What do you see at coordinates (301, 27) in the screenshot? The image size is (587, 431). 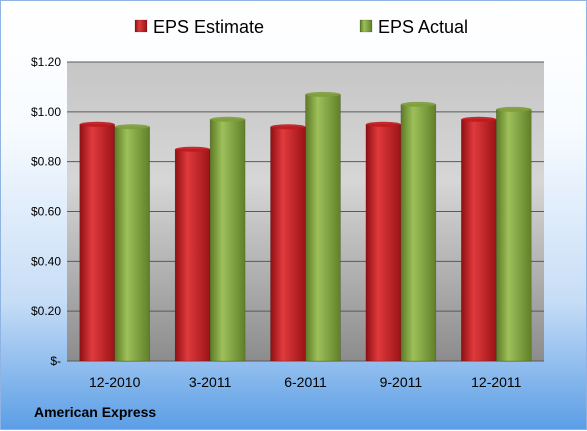 I see `legend: EPS Estimate EPS Actual` at bounding box center [301, 27].